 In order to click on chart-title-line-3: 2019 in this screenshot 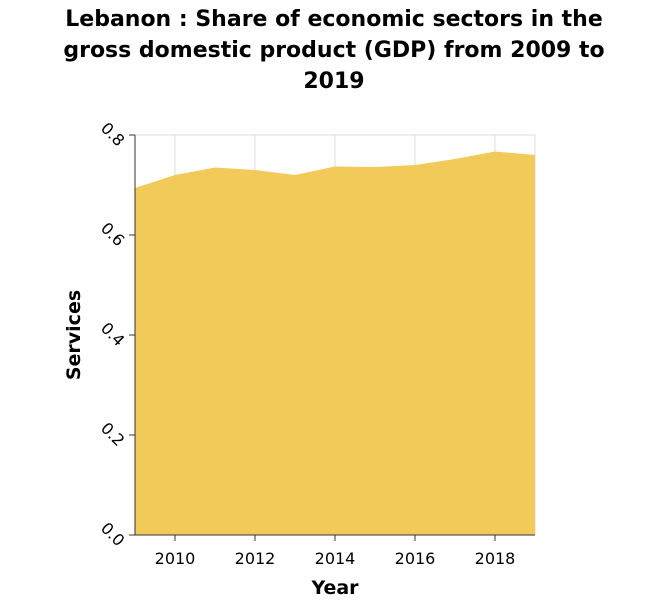, I will do `click(334, 81)`.